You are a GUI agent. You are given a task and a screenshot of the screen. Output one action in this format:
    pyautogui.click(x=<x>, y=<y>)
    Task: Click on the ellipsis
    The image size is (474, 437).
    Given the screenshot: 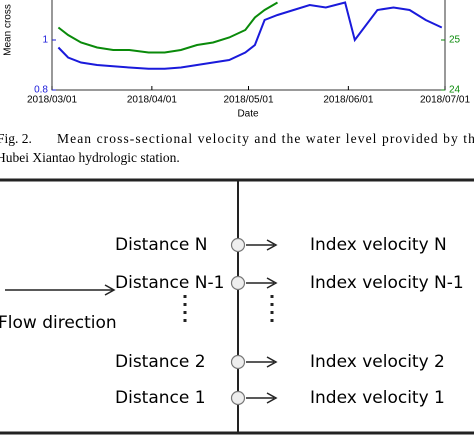 What is the action you would take?
    pyautogui.click(x=228, y=310)
    